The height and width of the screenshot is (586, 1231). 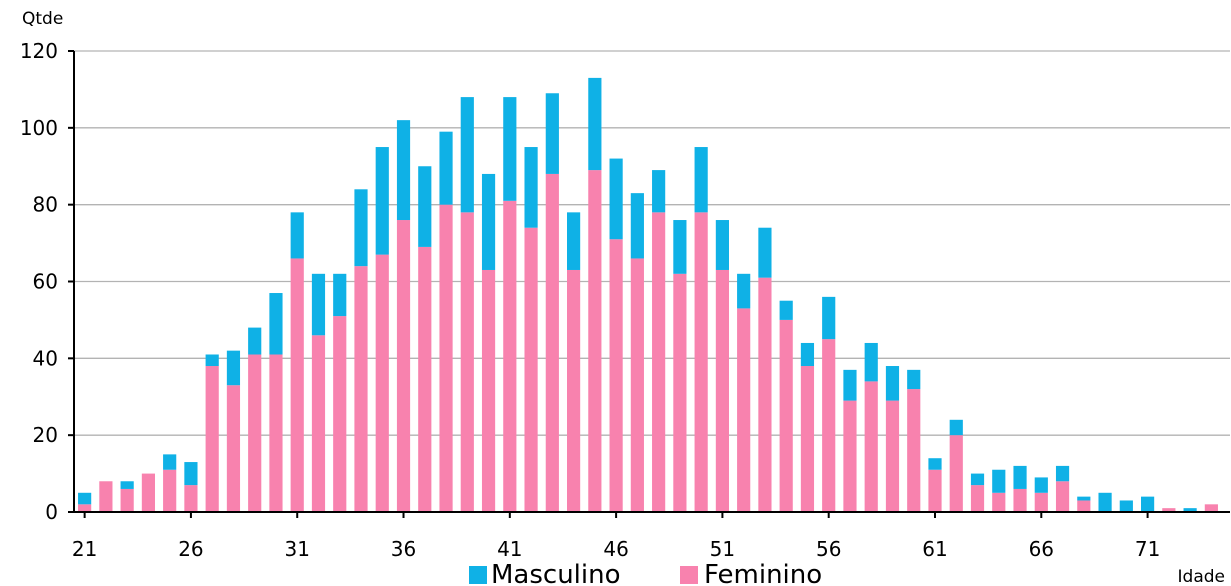 What do you see at coordinates (45, 358) in the screenshot?
I see `y-tick-label: 40` at bounding box center [45, 358].